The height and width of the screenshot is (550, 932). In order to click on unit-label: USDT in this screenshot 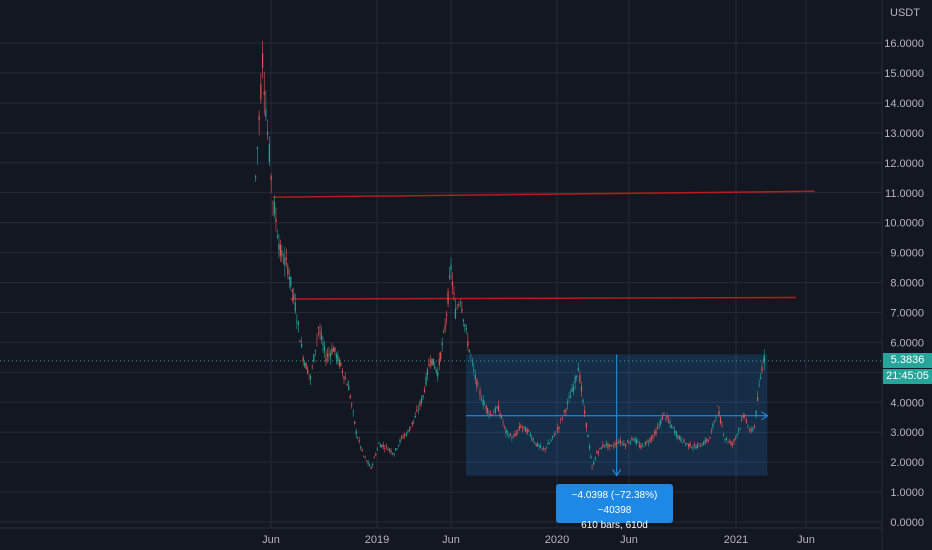, I will do `click(905, 13)`.